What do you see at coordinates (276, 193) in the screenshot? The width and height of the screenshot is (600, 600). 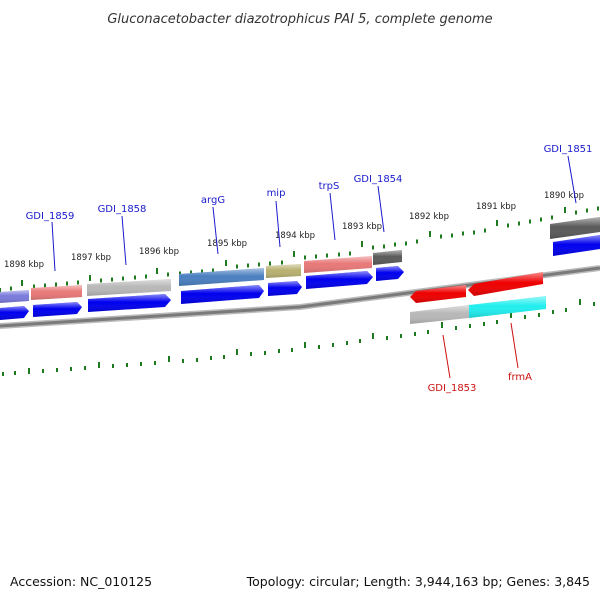 I see `gene-label: mip` at bounding box center [276, 193].